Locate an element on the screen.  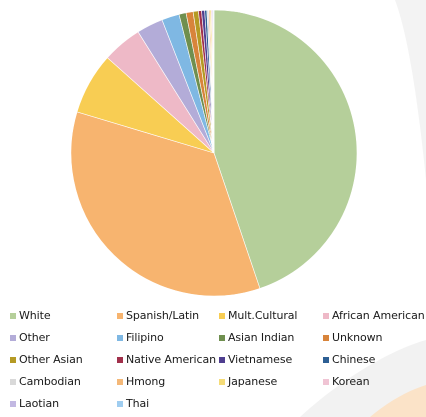
legend-label: Thai is located at coordinates (138, 403).